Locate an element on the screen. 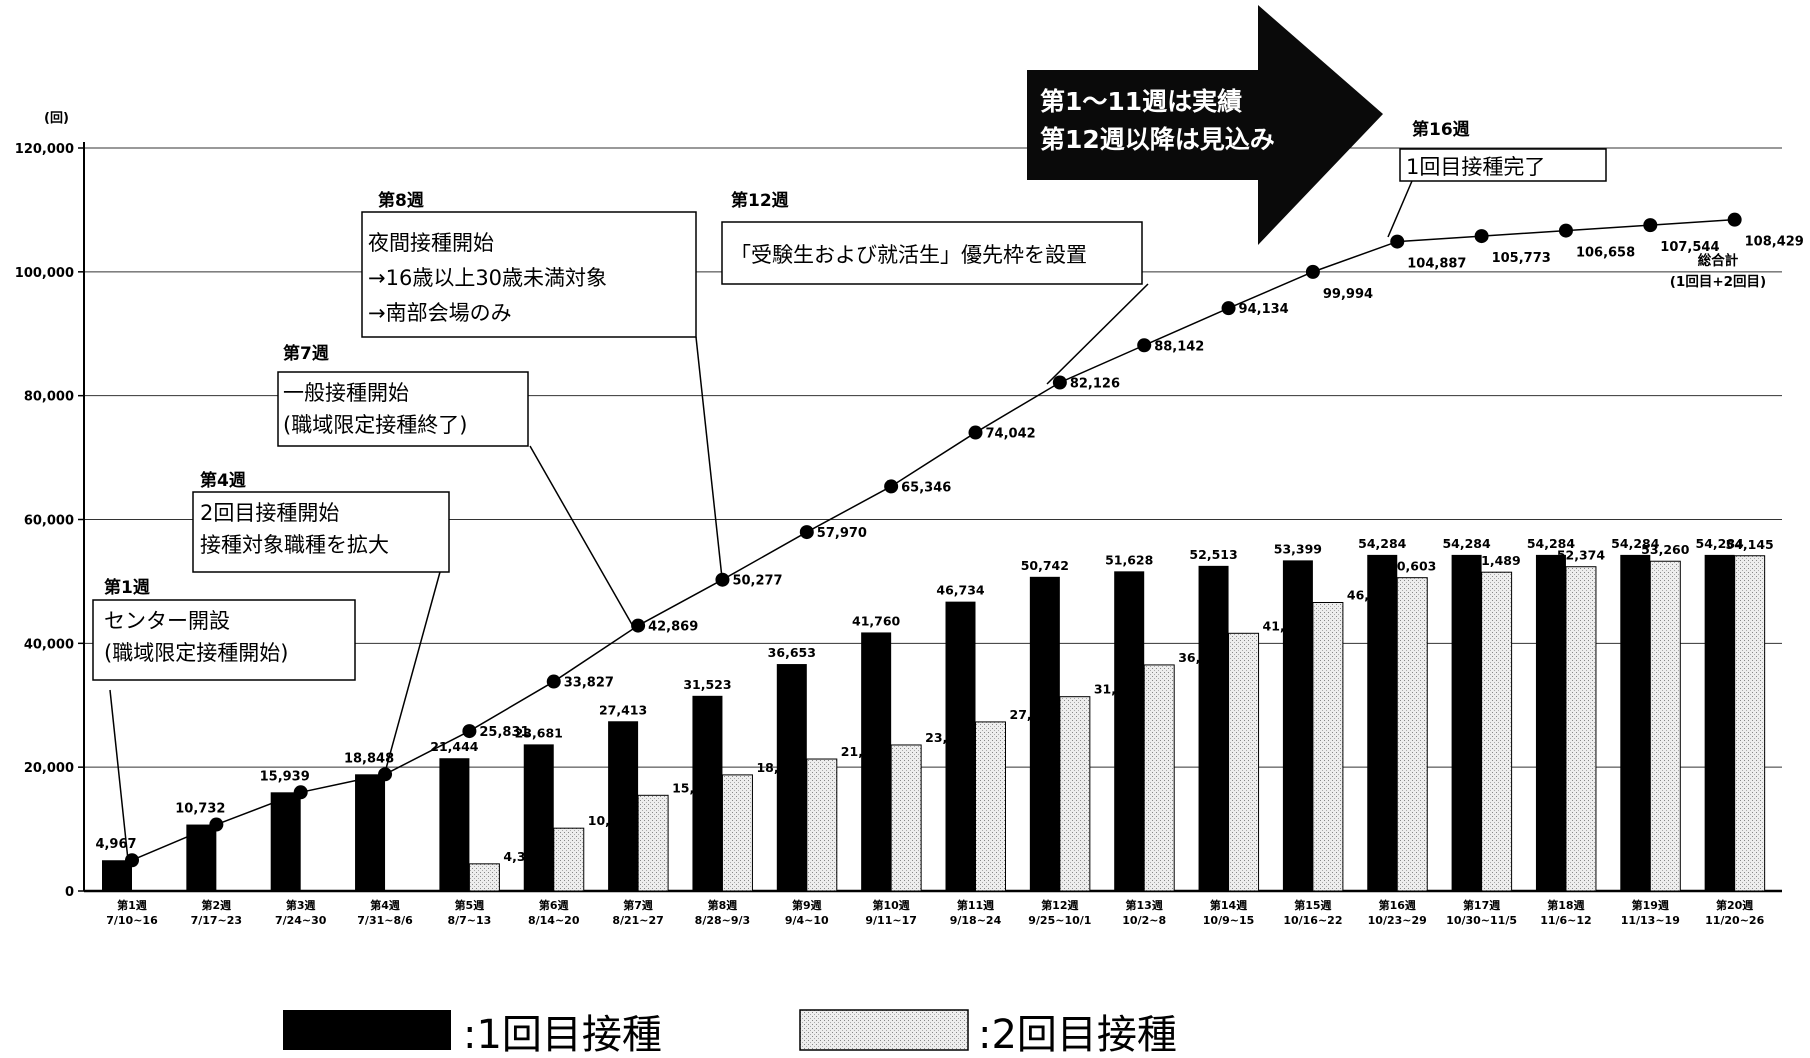 The width and height of the screenshot is (1810, 1058). bar-second-dose-label: 4,387 is located at coordinates (523, 856).